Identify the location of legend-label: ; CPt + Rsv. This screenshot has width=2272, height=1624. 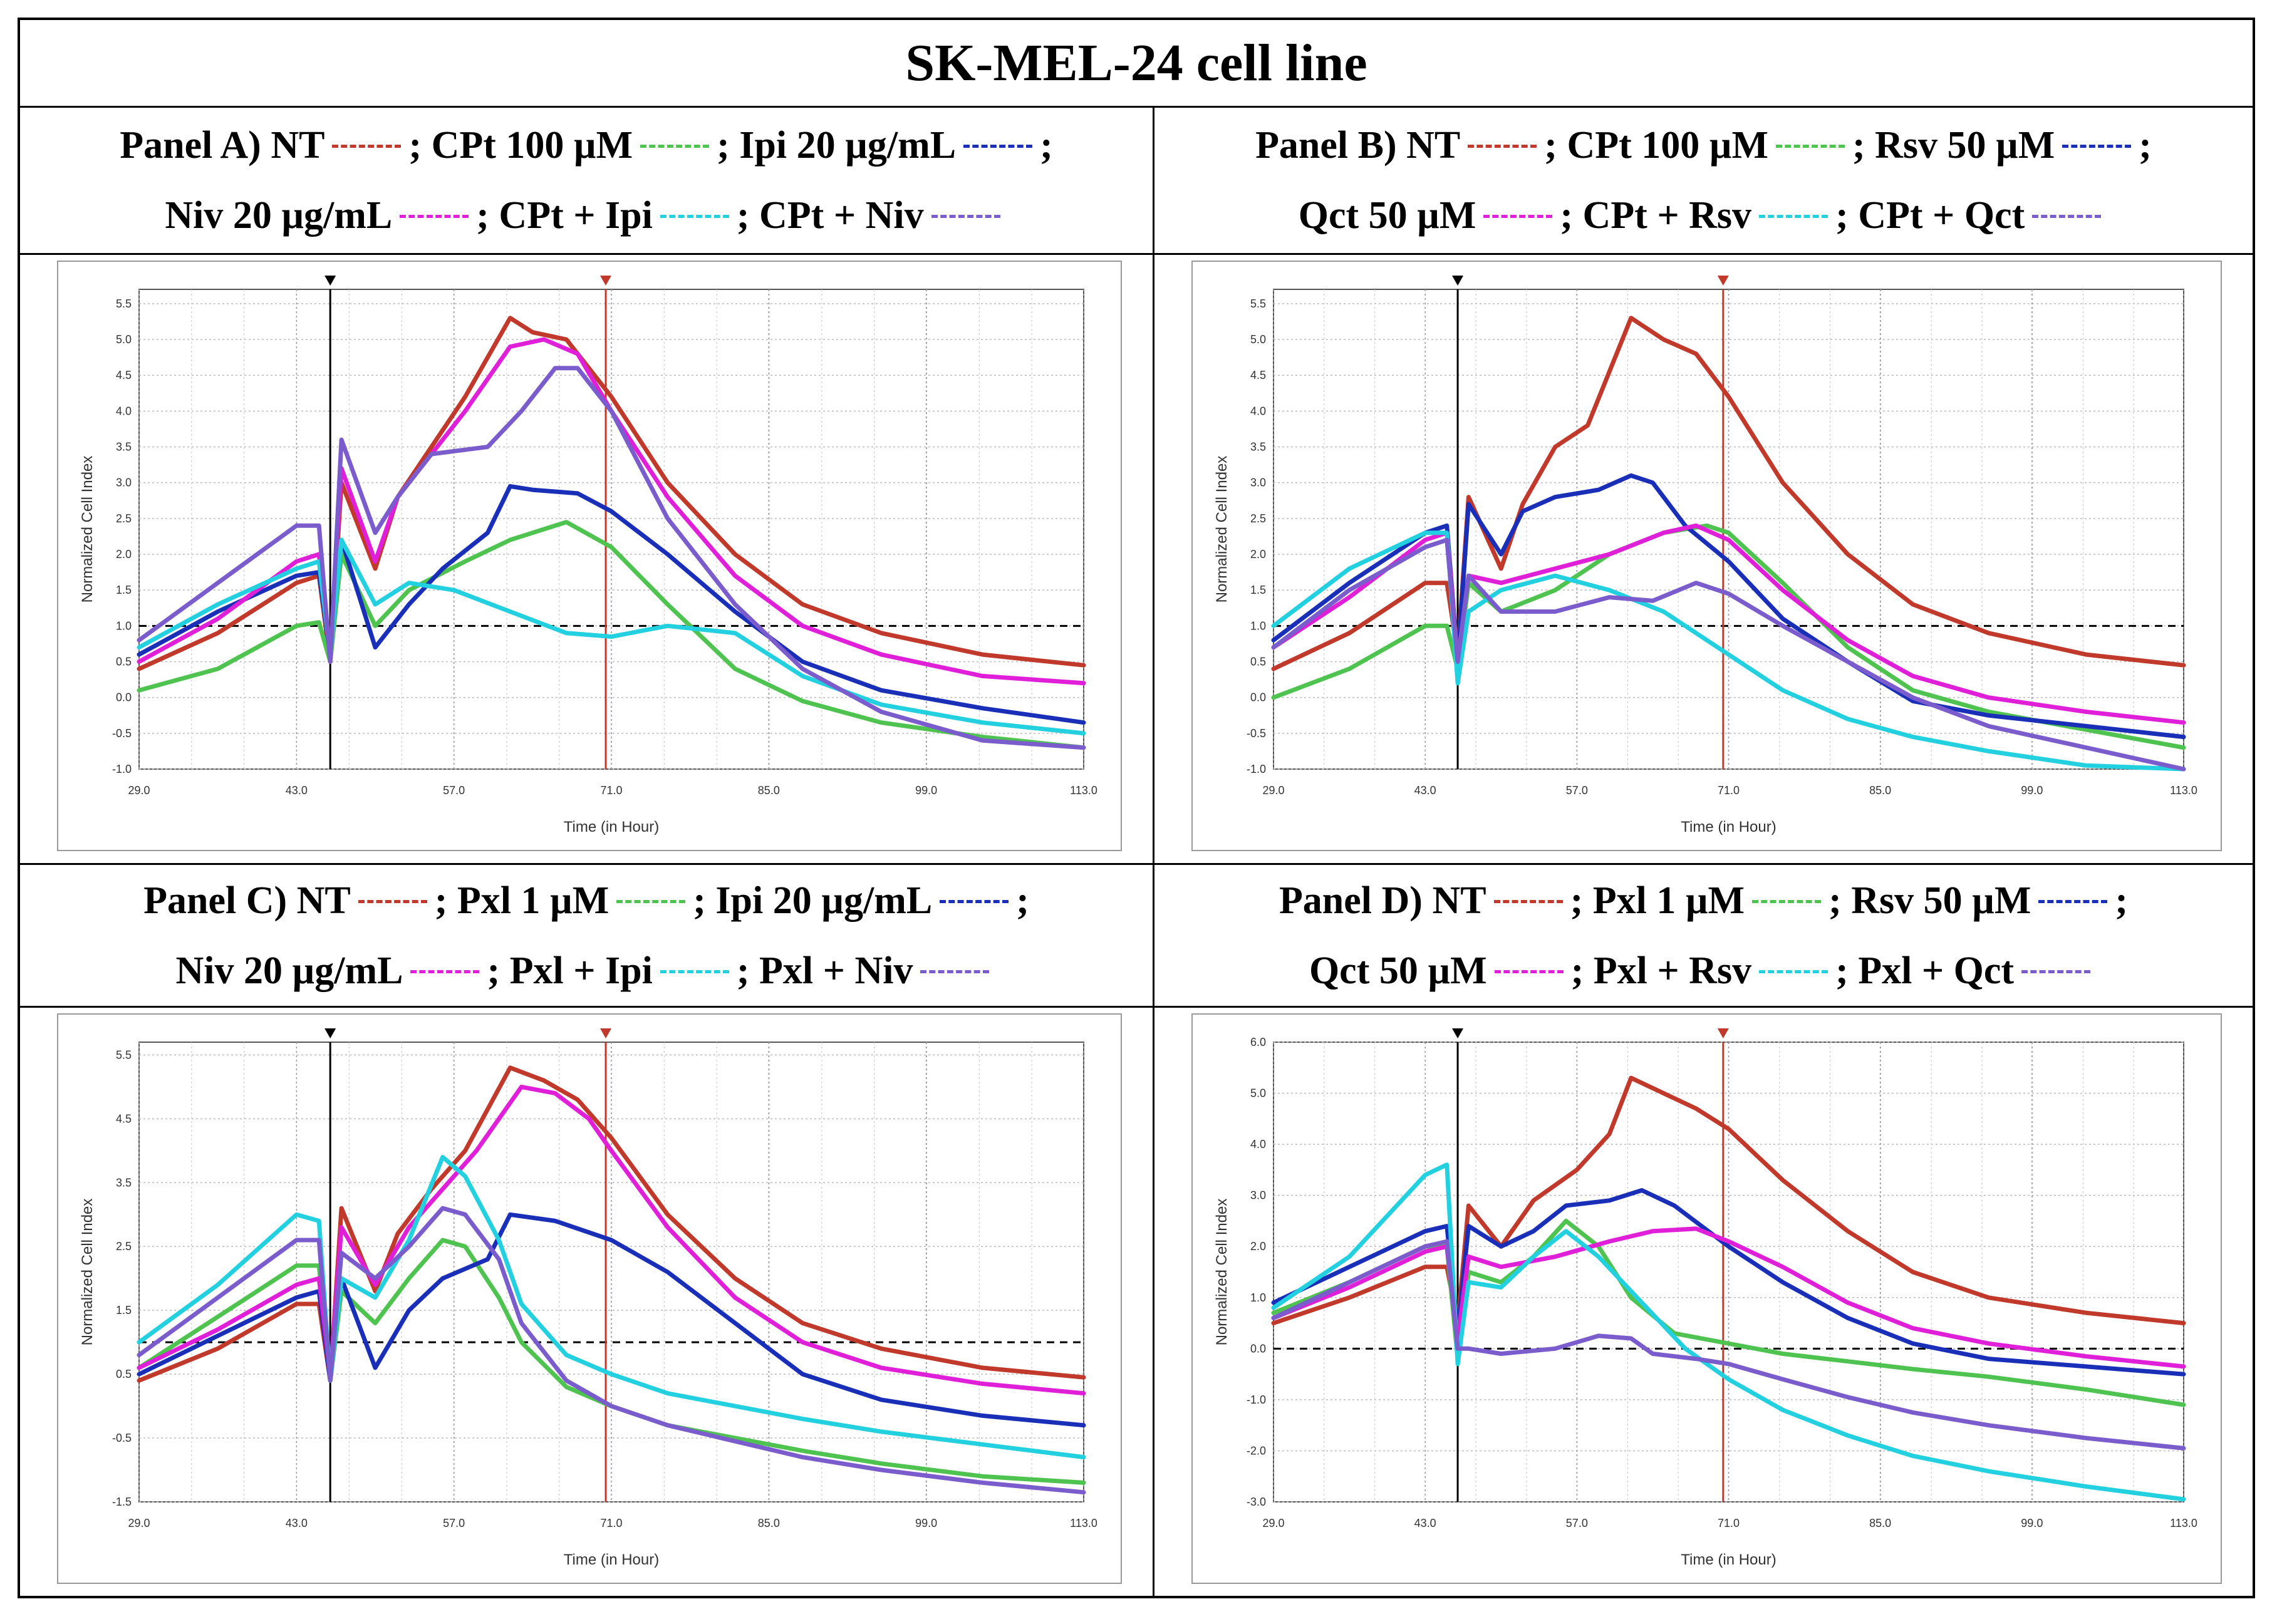
(1656, 215).